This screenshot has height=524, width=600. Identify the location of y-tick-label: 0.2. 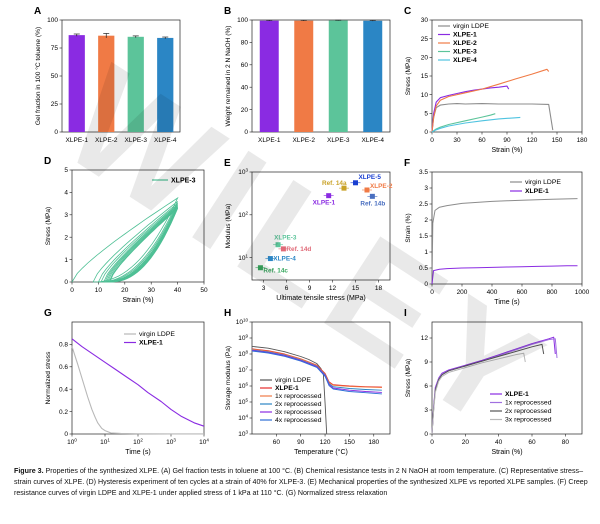
(63, 412).